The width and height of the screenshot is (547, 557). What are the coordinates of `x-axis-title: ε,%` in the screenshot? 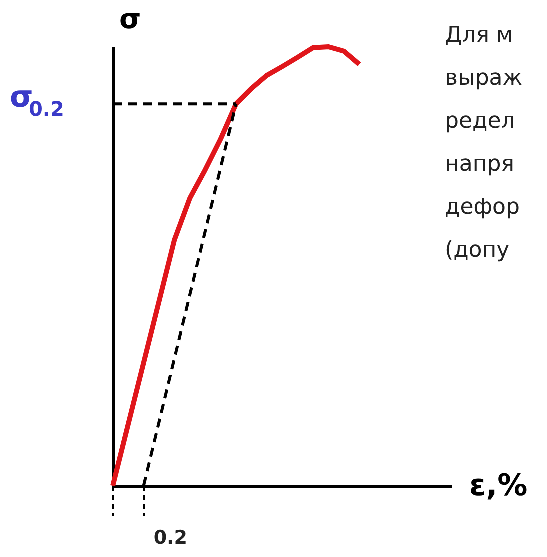 It's located at (499, 486).